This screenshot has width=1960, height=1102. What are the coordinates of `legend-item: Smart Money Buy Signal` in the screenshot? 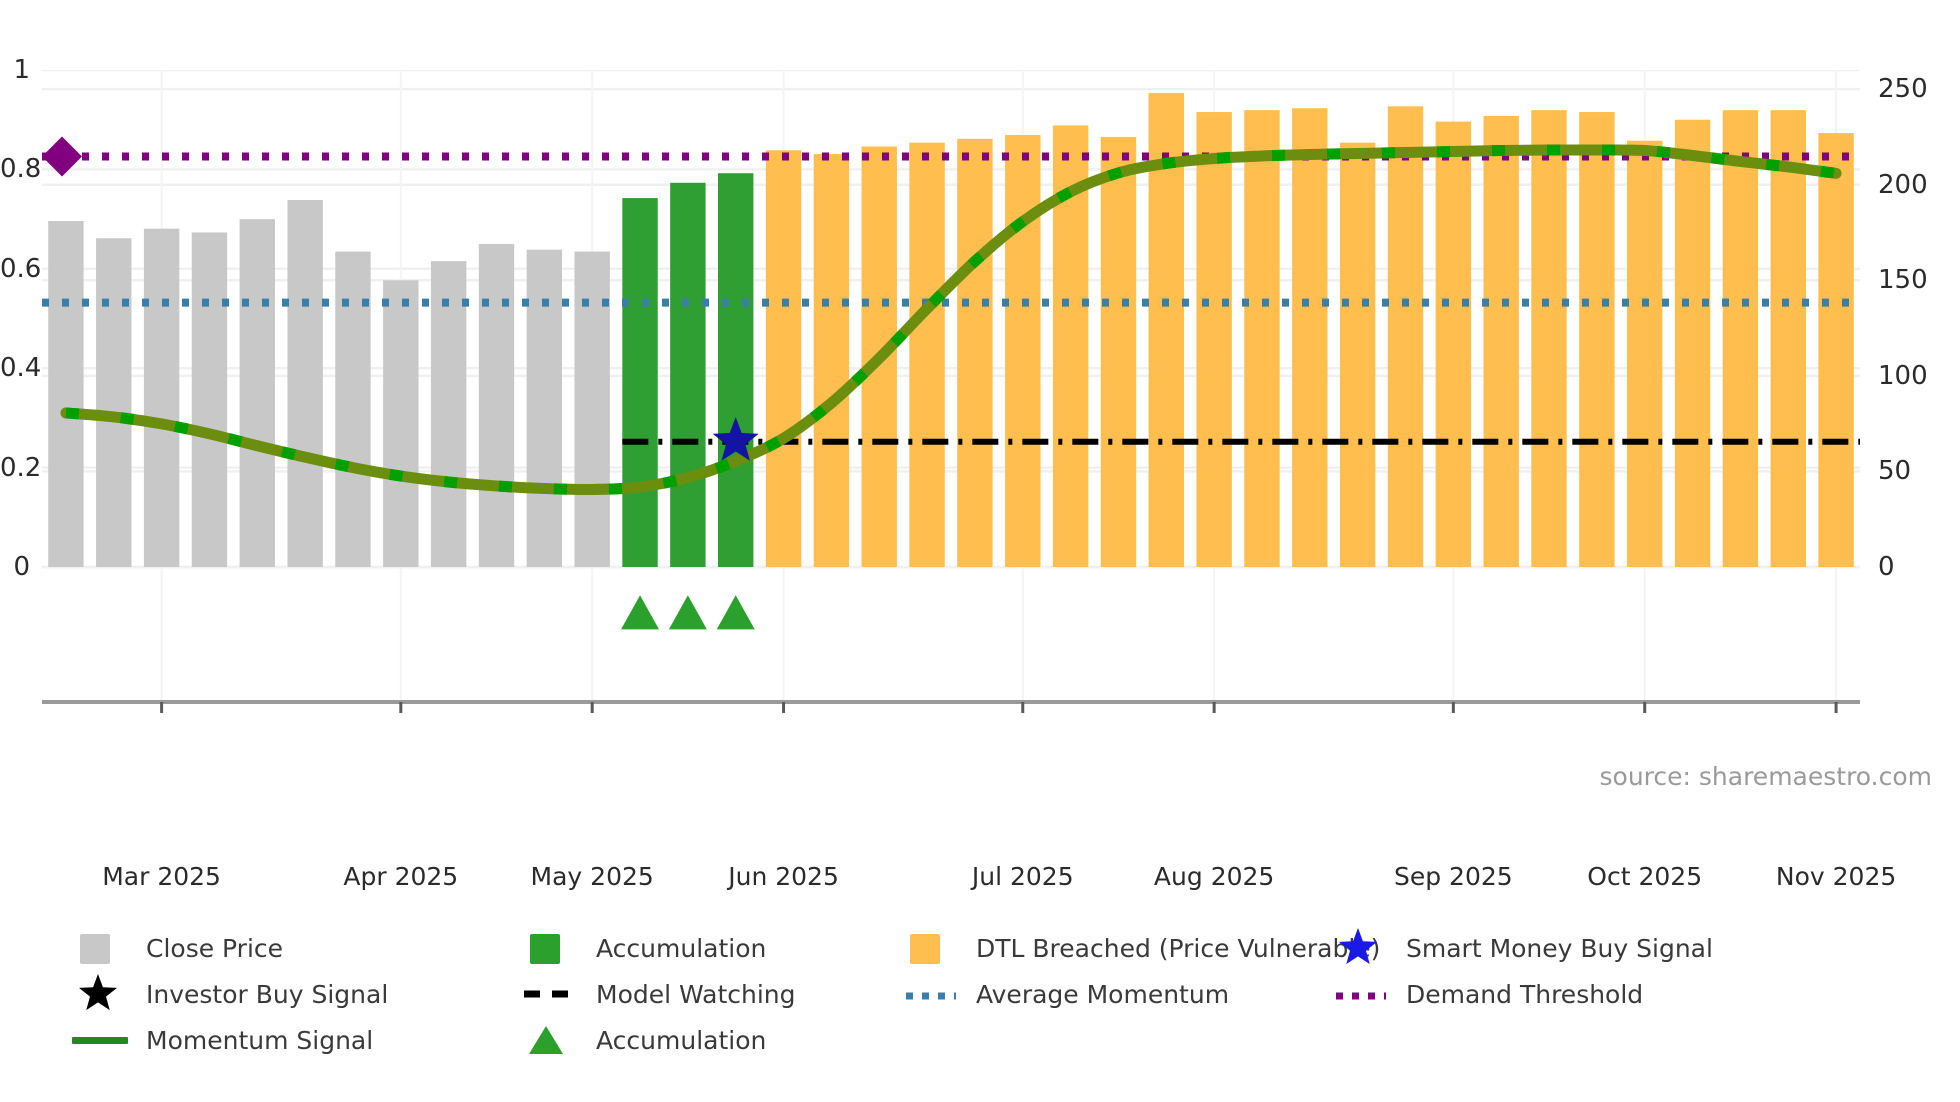 It's located at (1521, 948).